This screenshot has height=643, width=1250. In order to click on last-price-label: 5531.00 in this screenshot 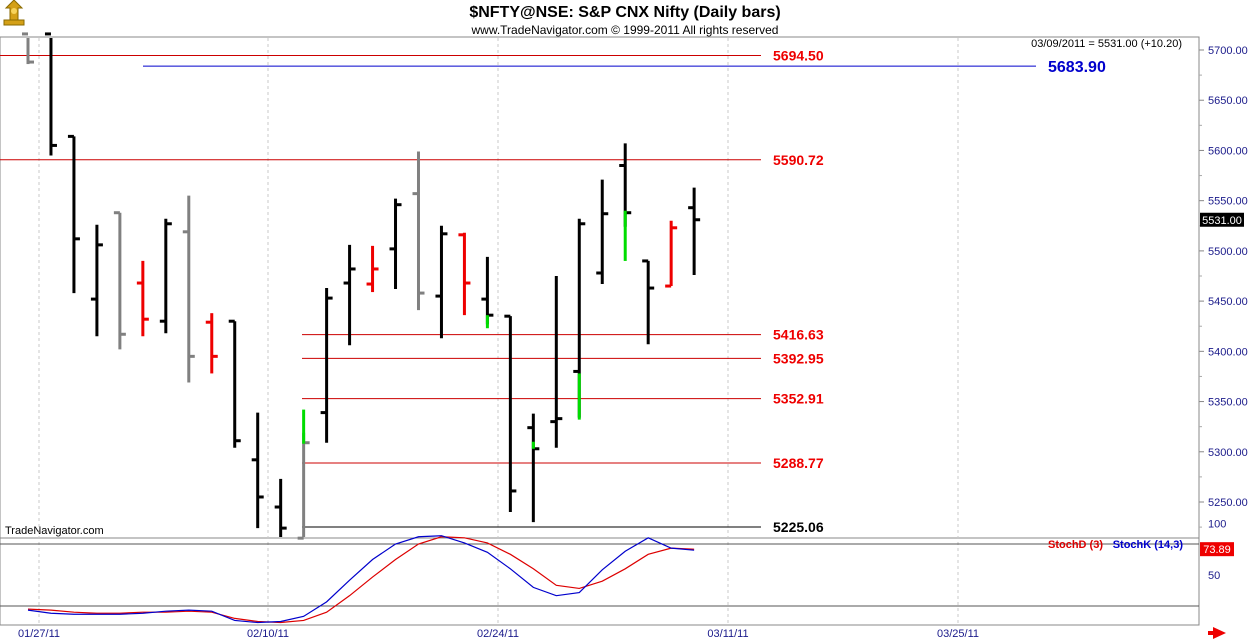, I will do `click(1222, 221)`.